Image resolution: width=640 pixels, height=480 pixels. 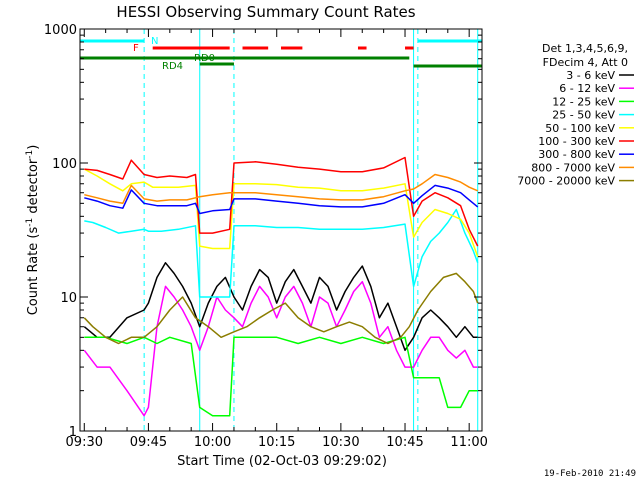 What do you see at coordinates (587, 88) in the screenshot?
I see `legend-entry-label: 6 - 12 keV` at bounding box center [587, 88].